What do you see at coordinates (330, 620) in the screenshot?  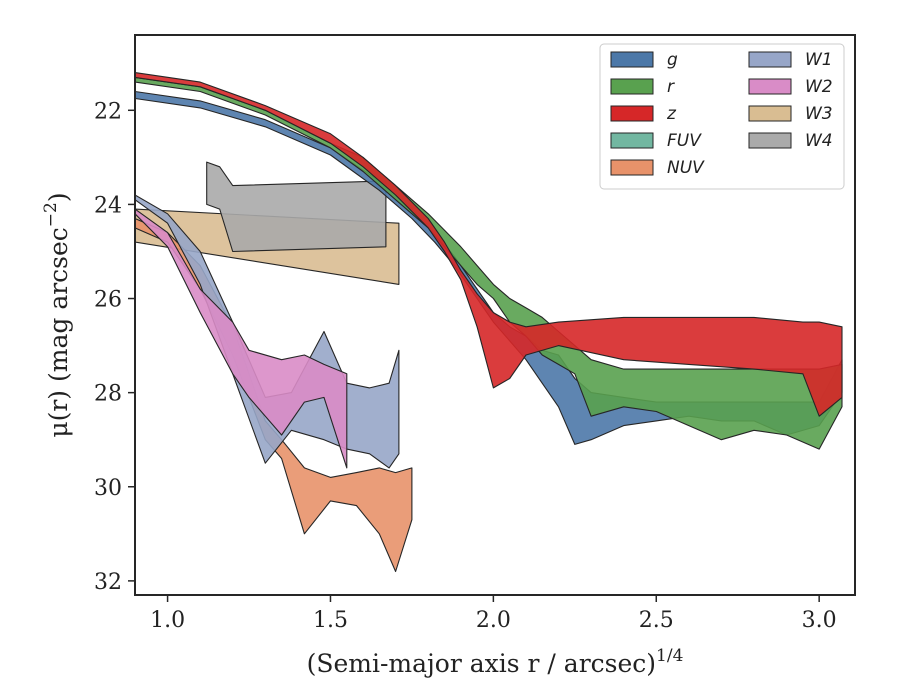 I see `x-tick-label: 1.5` at bounding box center [330, 620].